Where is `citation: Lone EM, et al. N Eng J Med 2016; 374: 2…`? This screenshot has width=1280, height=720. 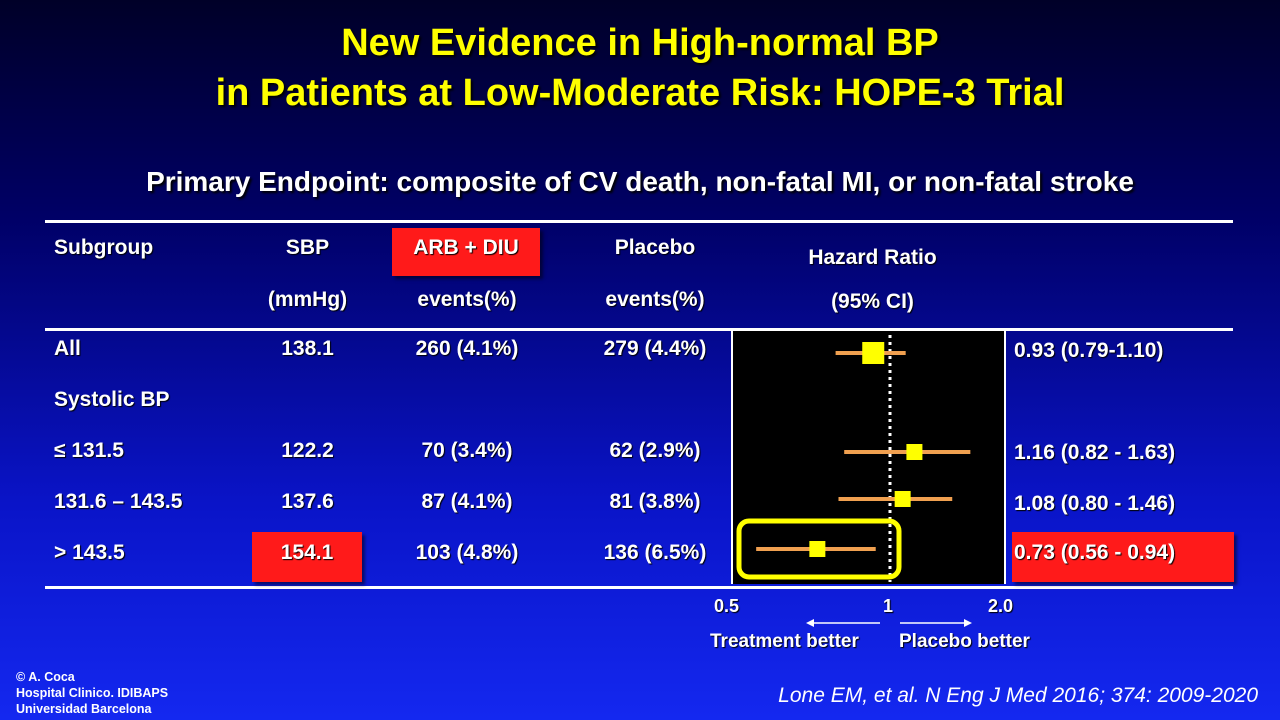
citation: Lone EM, et al. N Eng J Med 2016; 374: 2… is located at coordinates (1018, 695).